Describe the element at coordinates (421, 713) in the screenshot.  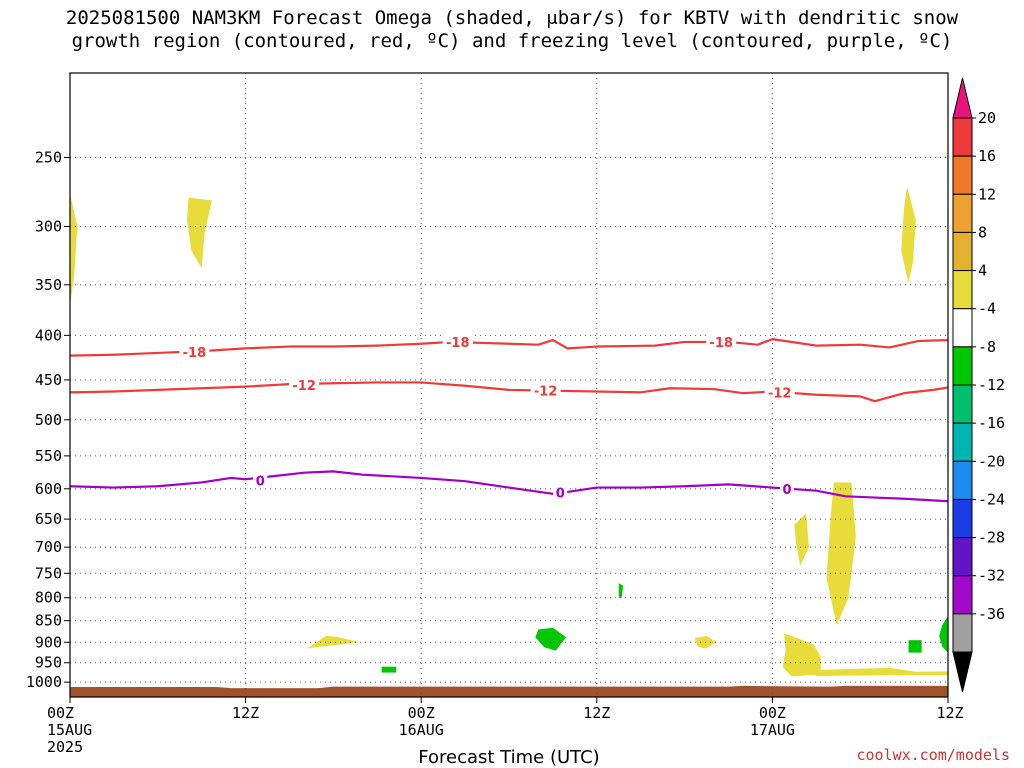
I see `x-tick-label-2: 00Z` at that location.